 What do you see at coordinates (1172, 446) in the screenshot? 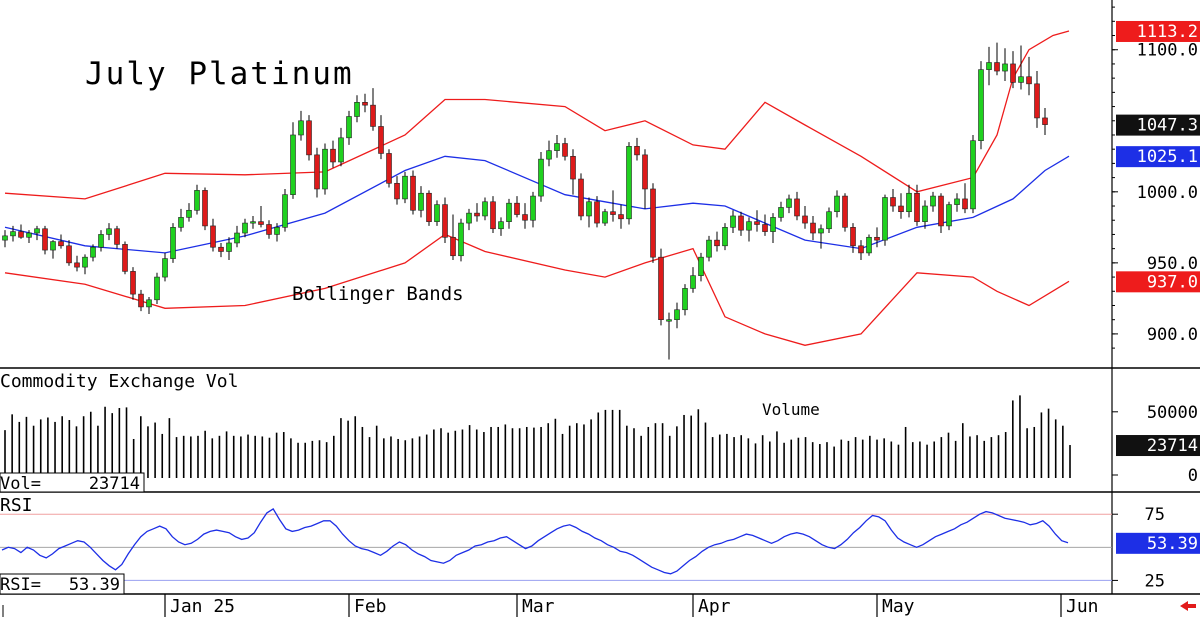
I see `volume-badge-label: 23714` at bounding box center [1172, 446].